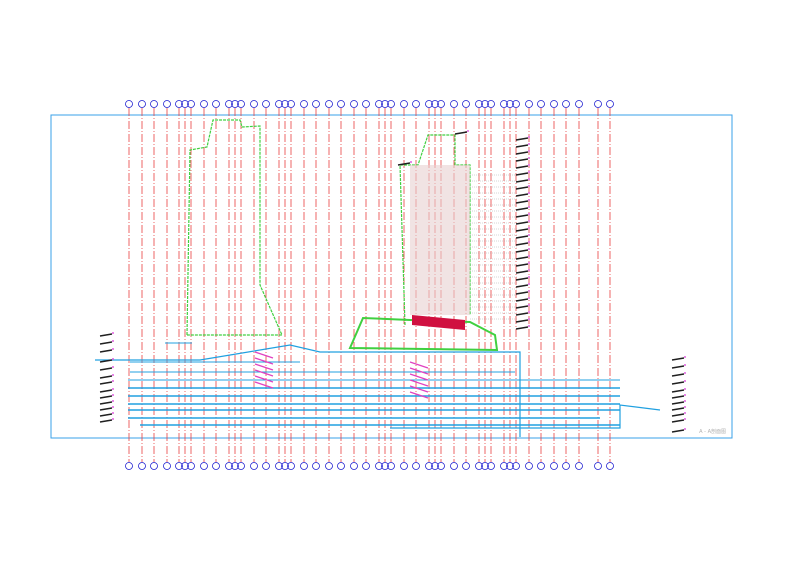 This screenshot has height=566, width=800. I want to click on stairs, so click(341, 375).